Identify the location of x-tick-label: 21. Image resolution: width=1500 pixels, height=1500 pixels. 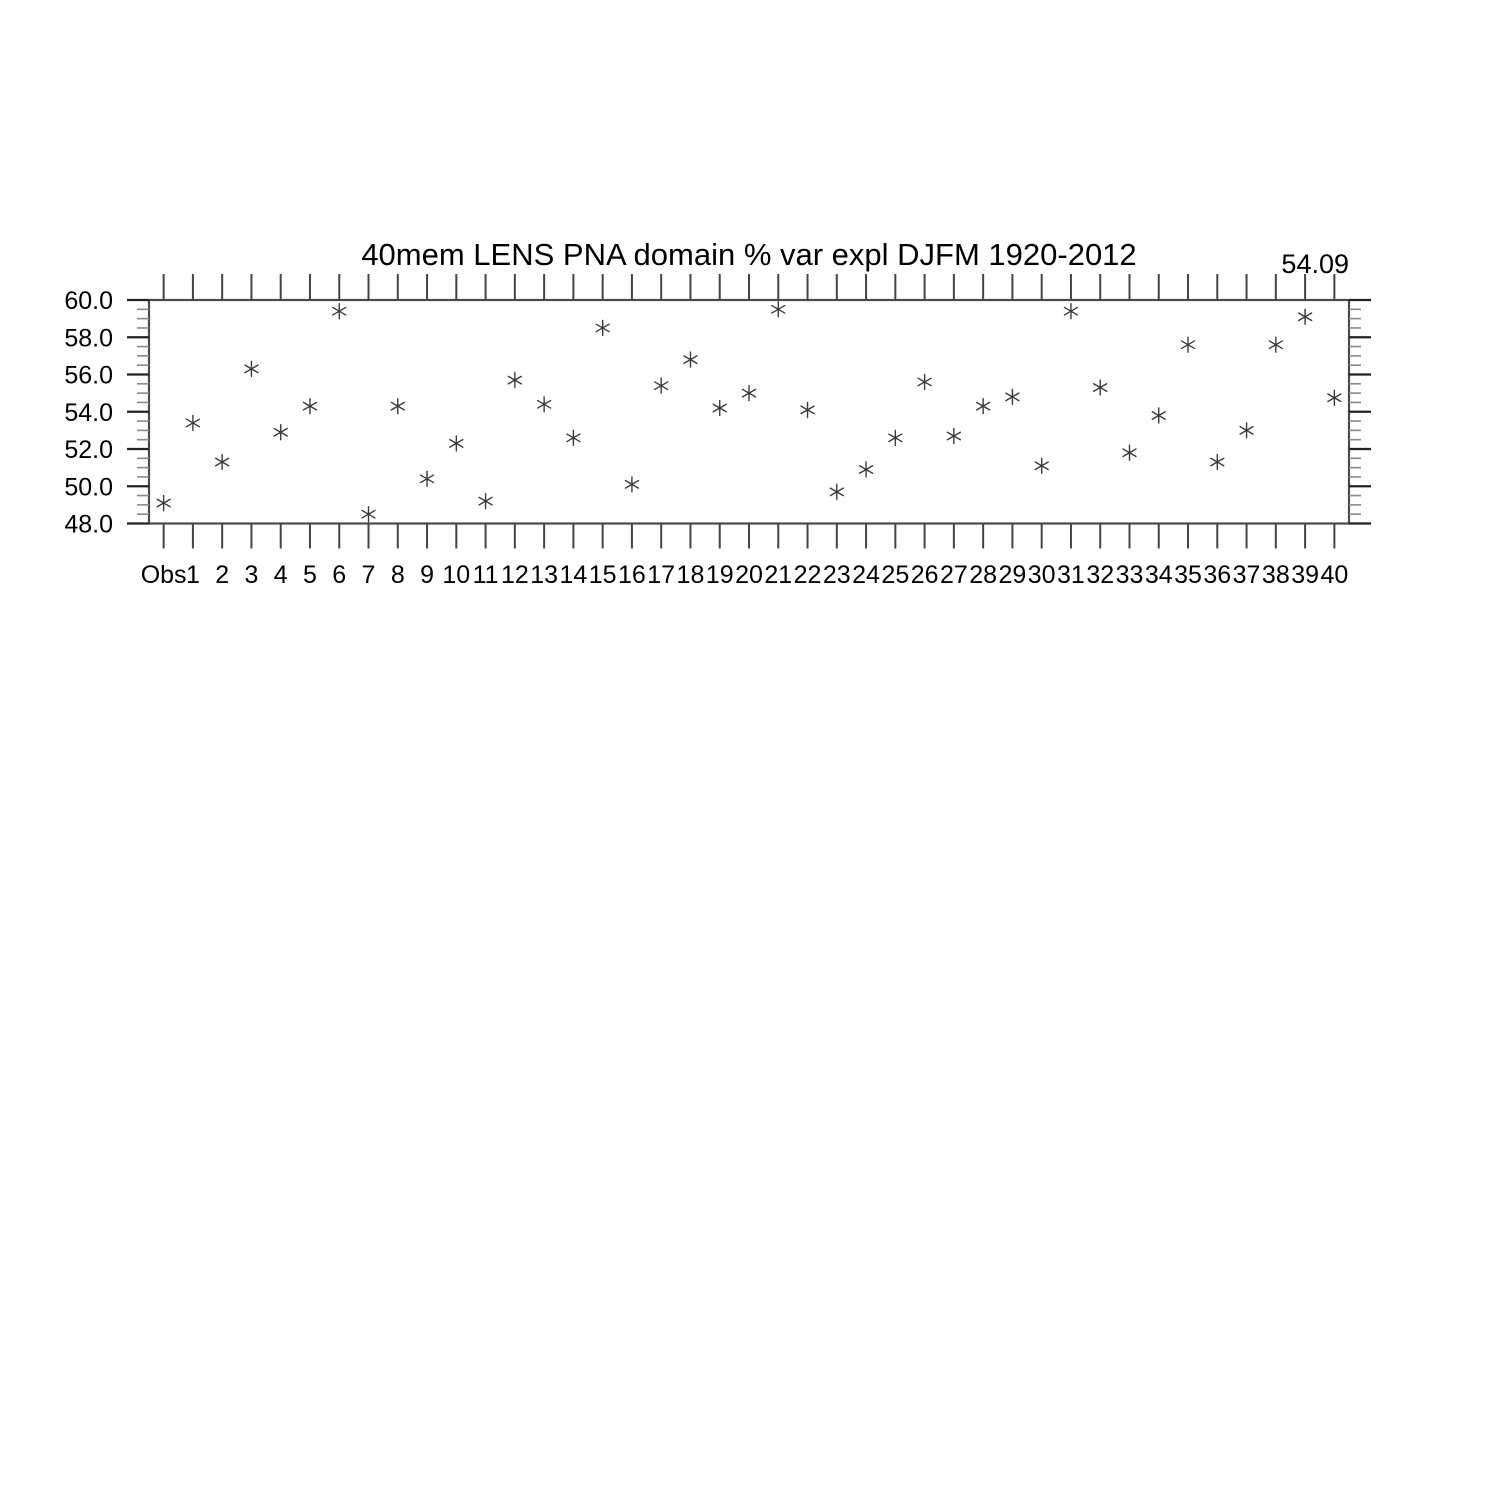
(778, 575).